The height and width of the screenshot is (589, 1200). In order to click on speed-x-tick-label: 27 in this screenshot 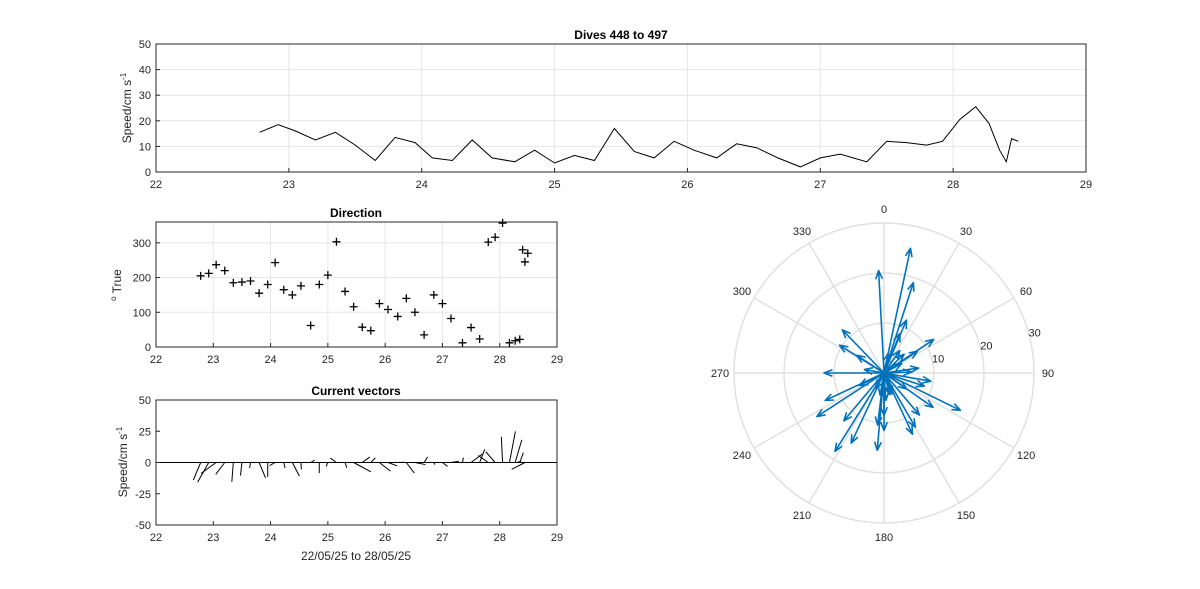, I will do `click(820, 185)`.